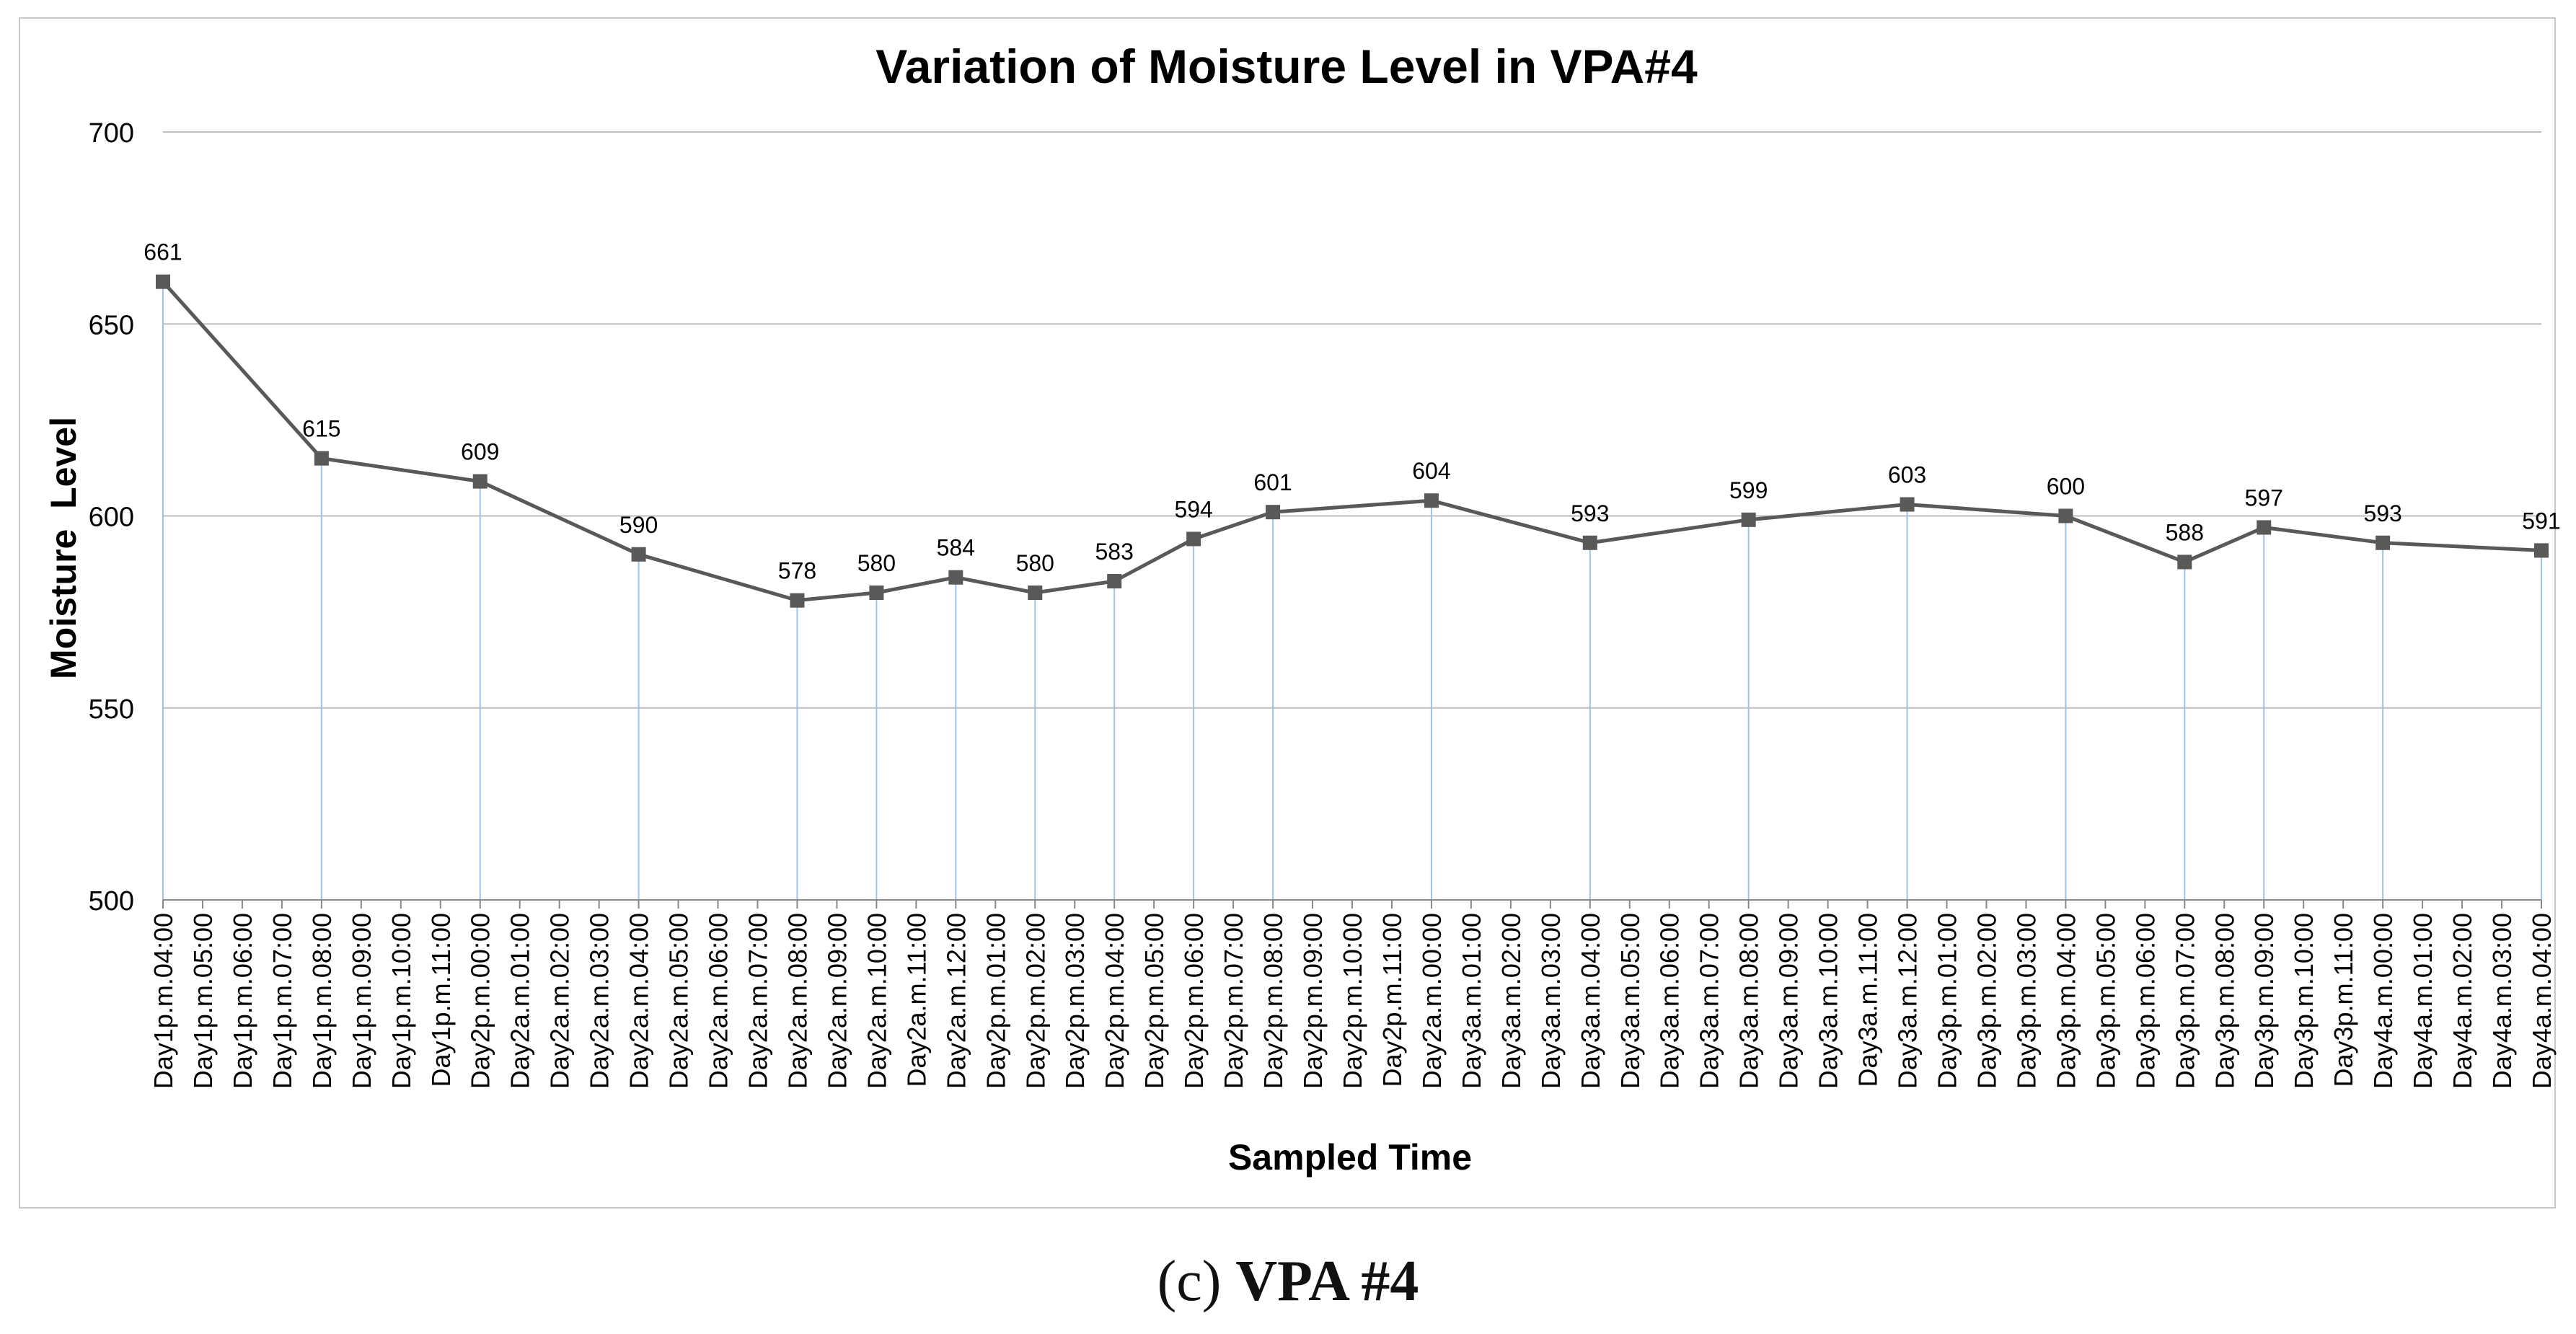  Describe the element at coordinates (520, 1001) in the screenshot. I see `x-tick-label-9: Day2a.m.01:00` at that location.